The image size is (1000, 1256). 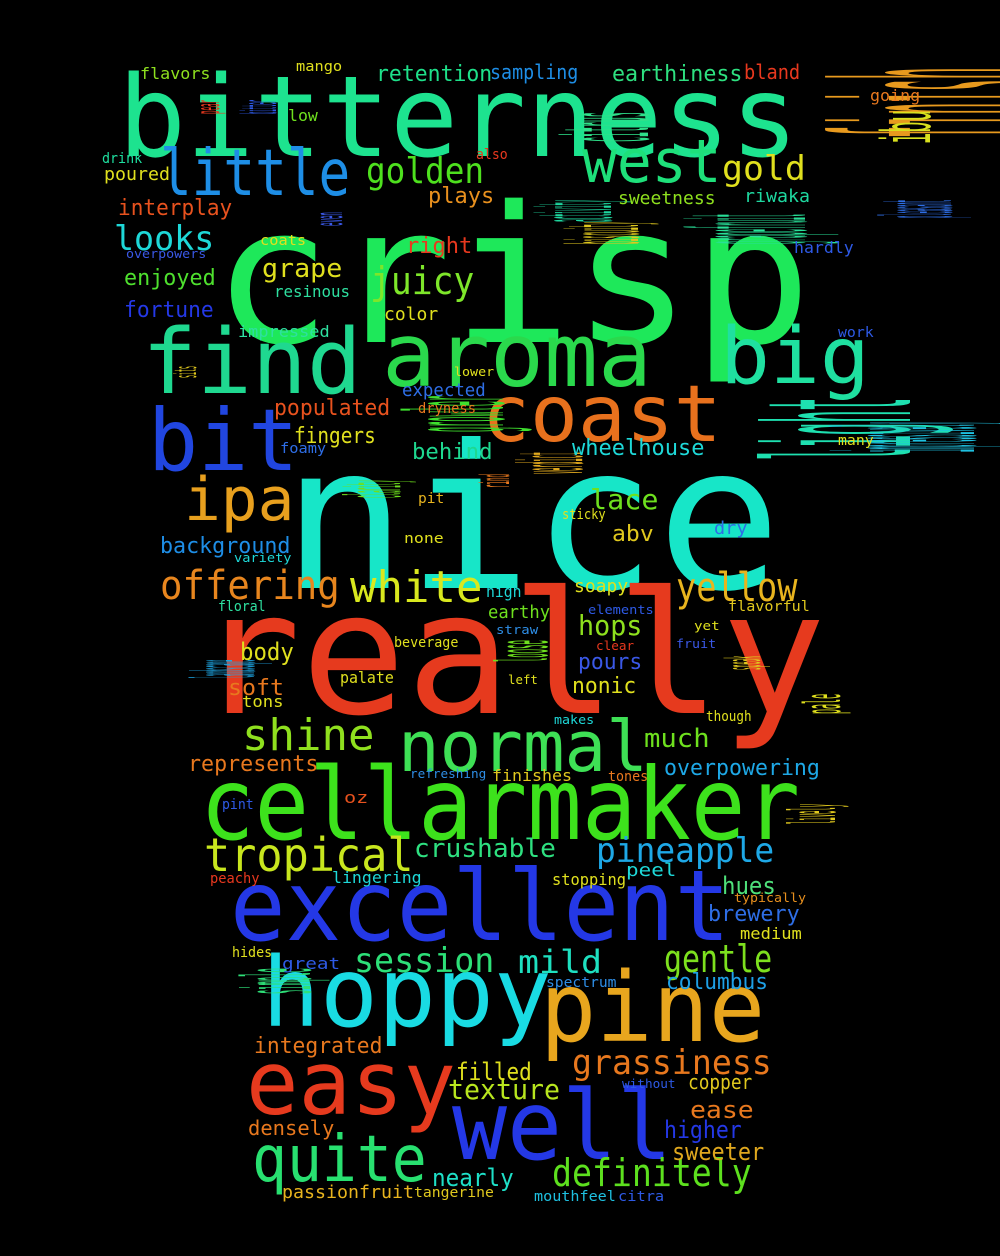 What do you see at coordinates (225, 546) in the screenshot?
I see `cloud-word: background` at bounding box center [225, 546].